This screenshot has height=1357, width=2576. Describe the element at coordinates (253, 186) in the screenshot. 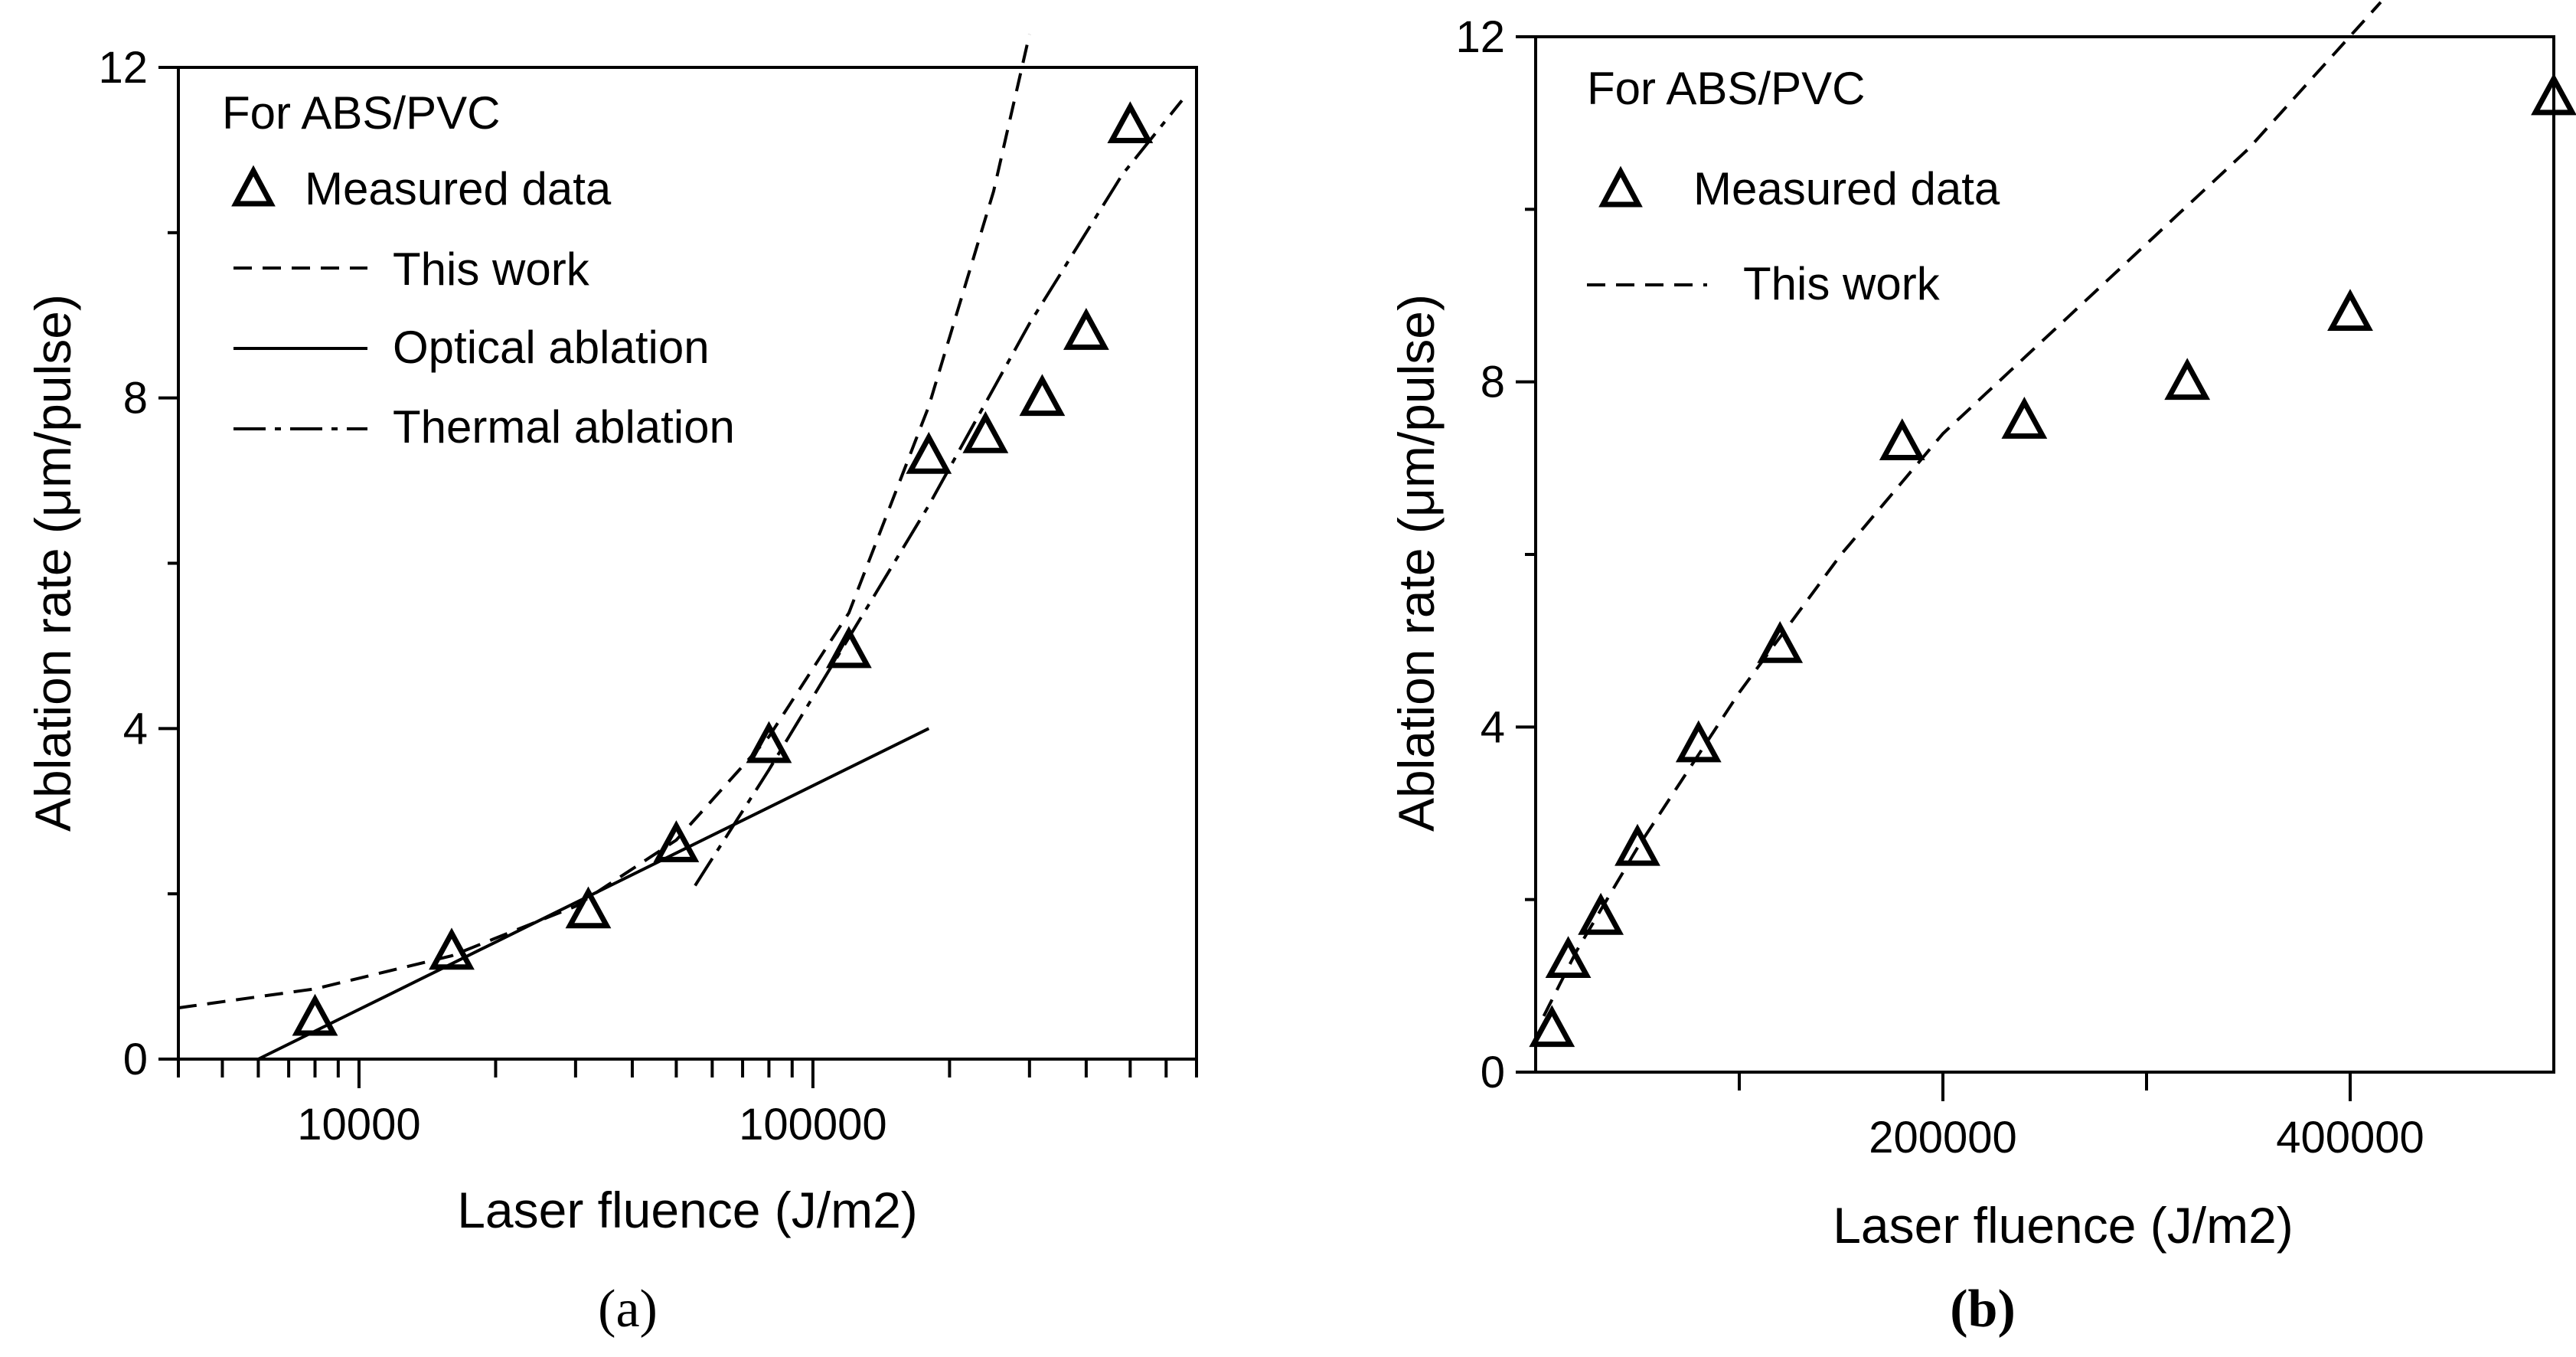

I see `chart-a-legend-triangle-icon` at that location.